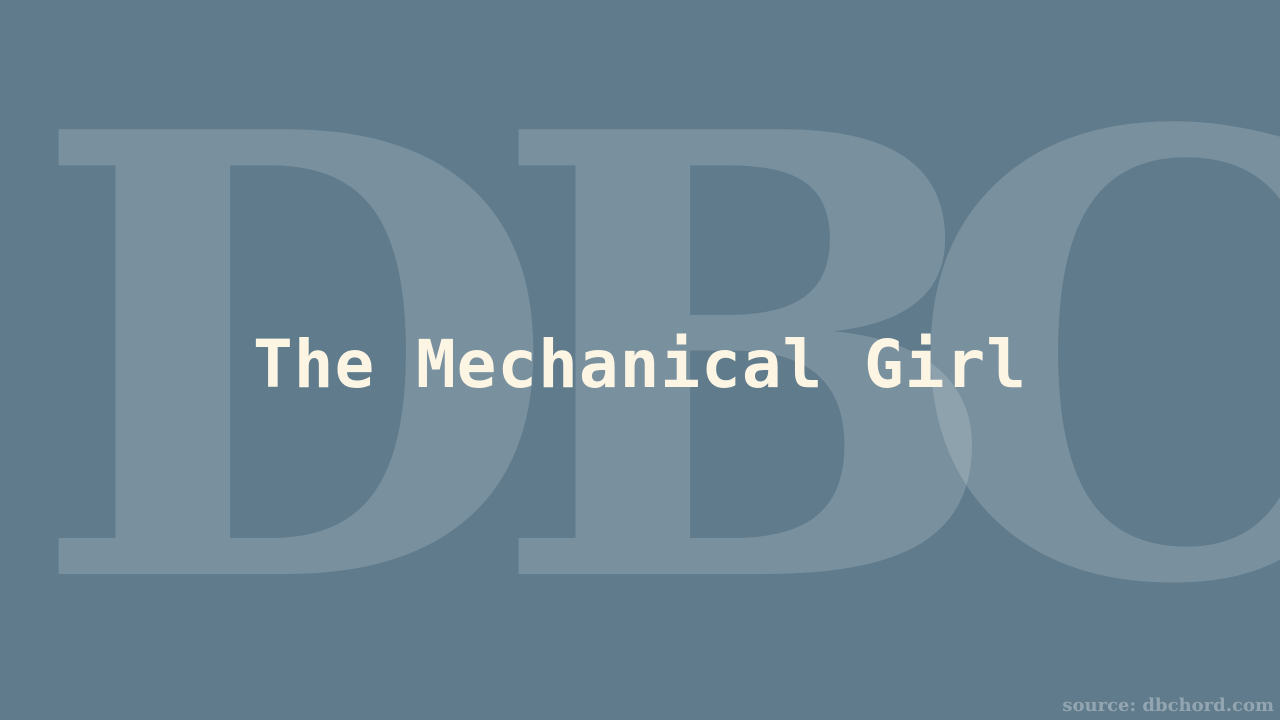 Image resolution: width=1280 pixels, height=720 pixels. Describe the element at coordinates (640, 364) in the screenshot. I see `song-title: The Mechanical Girl` at that location.